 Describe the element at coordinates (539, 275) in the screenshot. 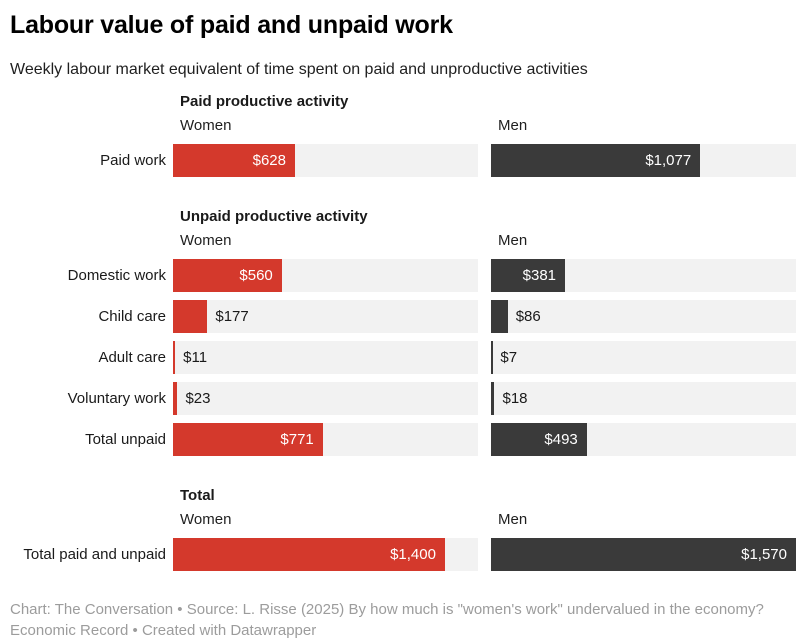

I see `bar-value-label: $381` at that location.